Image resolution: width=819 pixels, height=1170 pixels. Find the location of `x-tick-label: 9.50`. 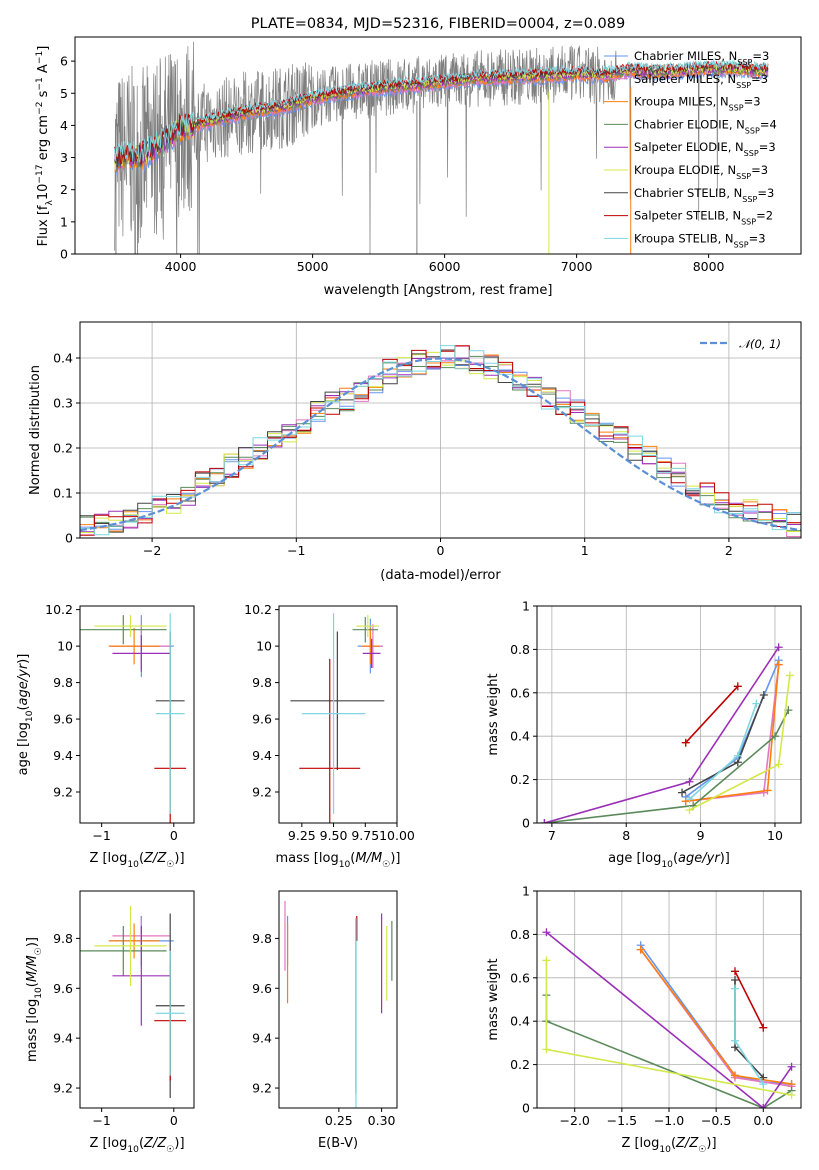

x-tick-label: 9.50 is located at coordinates (334, 835).